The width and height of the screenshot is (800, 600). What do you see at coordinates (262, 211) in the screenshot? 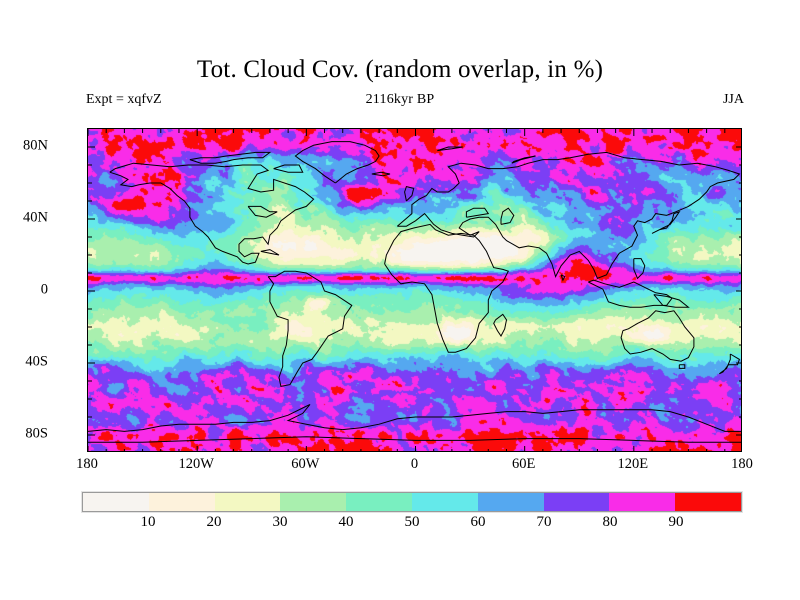
I see `coastline-great-lakes` at bounding box center [262, 211].